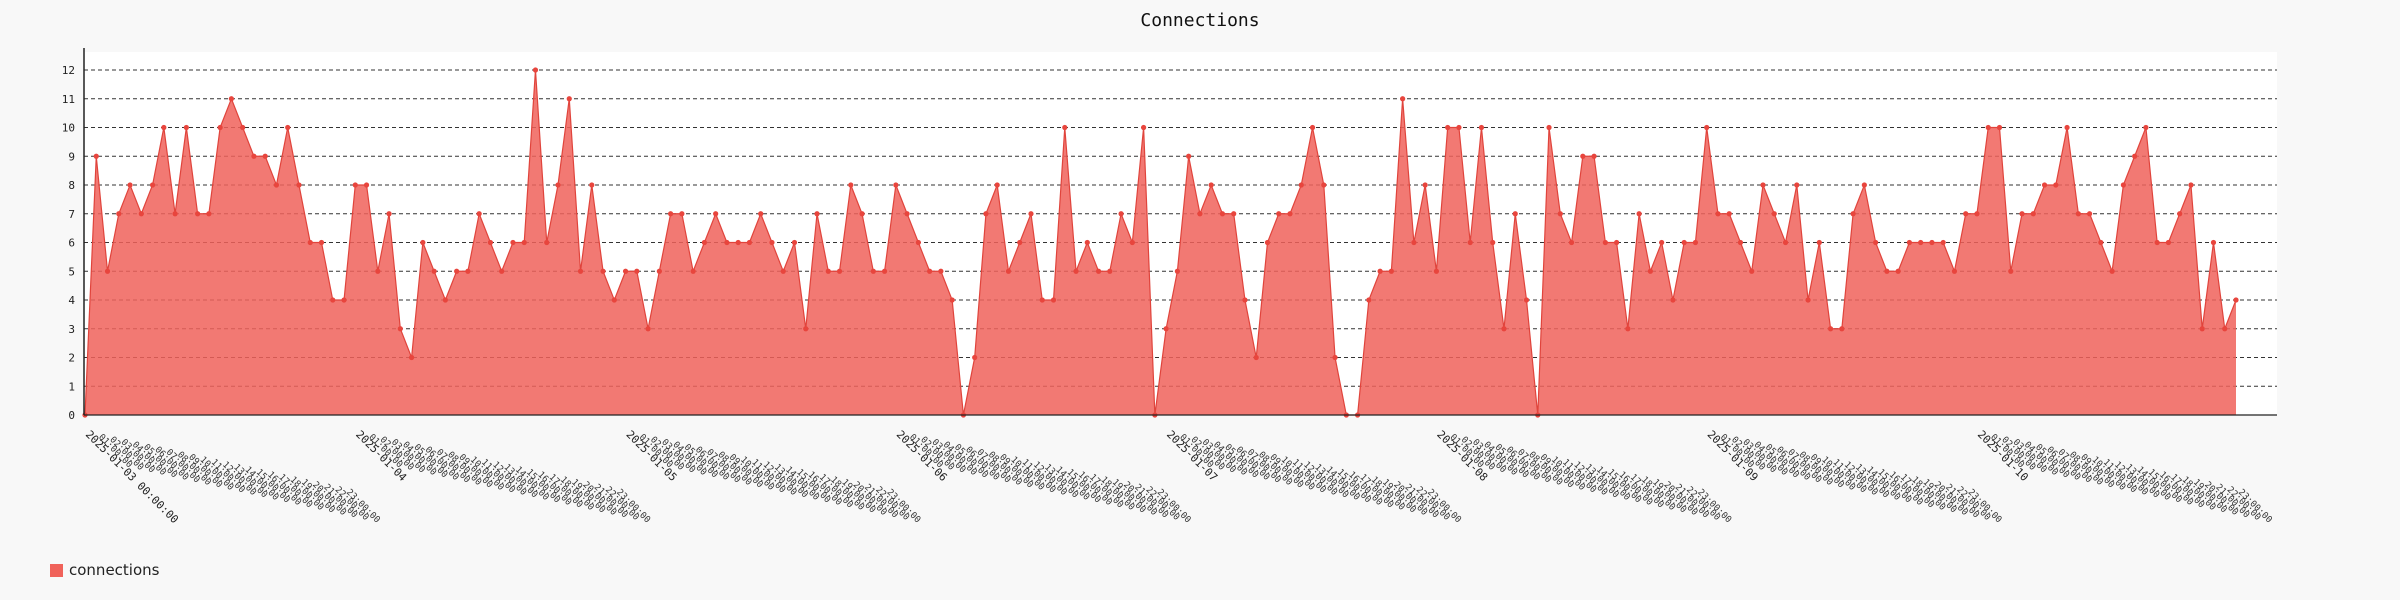  I want to click on legend: connections, so click(104, 570).